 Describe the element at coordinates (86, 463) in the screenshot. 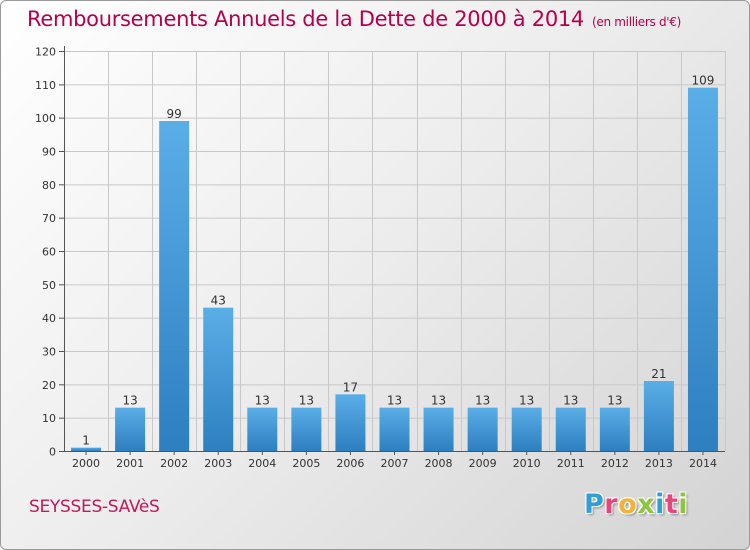

I see `x-tick-label: 2000` at that location.